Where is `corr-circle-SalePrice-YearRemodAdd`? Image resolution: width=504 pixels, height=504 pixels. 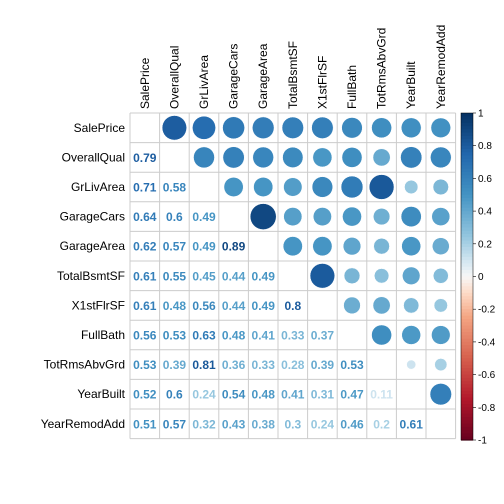
corr-circle-SalePrice-YearRemodAdd is located at coordinates (440, 127).